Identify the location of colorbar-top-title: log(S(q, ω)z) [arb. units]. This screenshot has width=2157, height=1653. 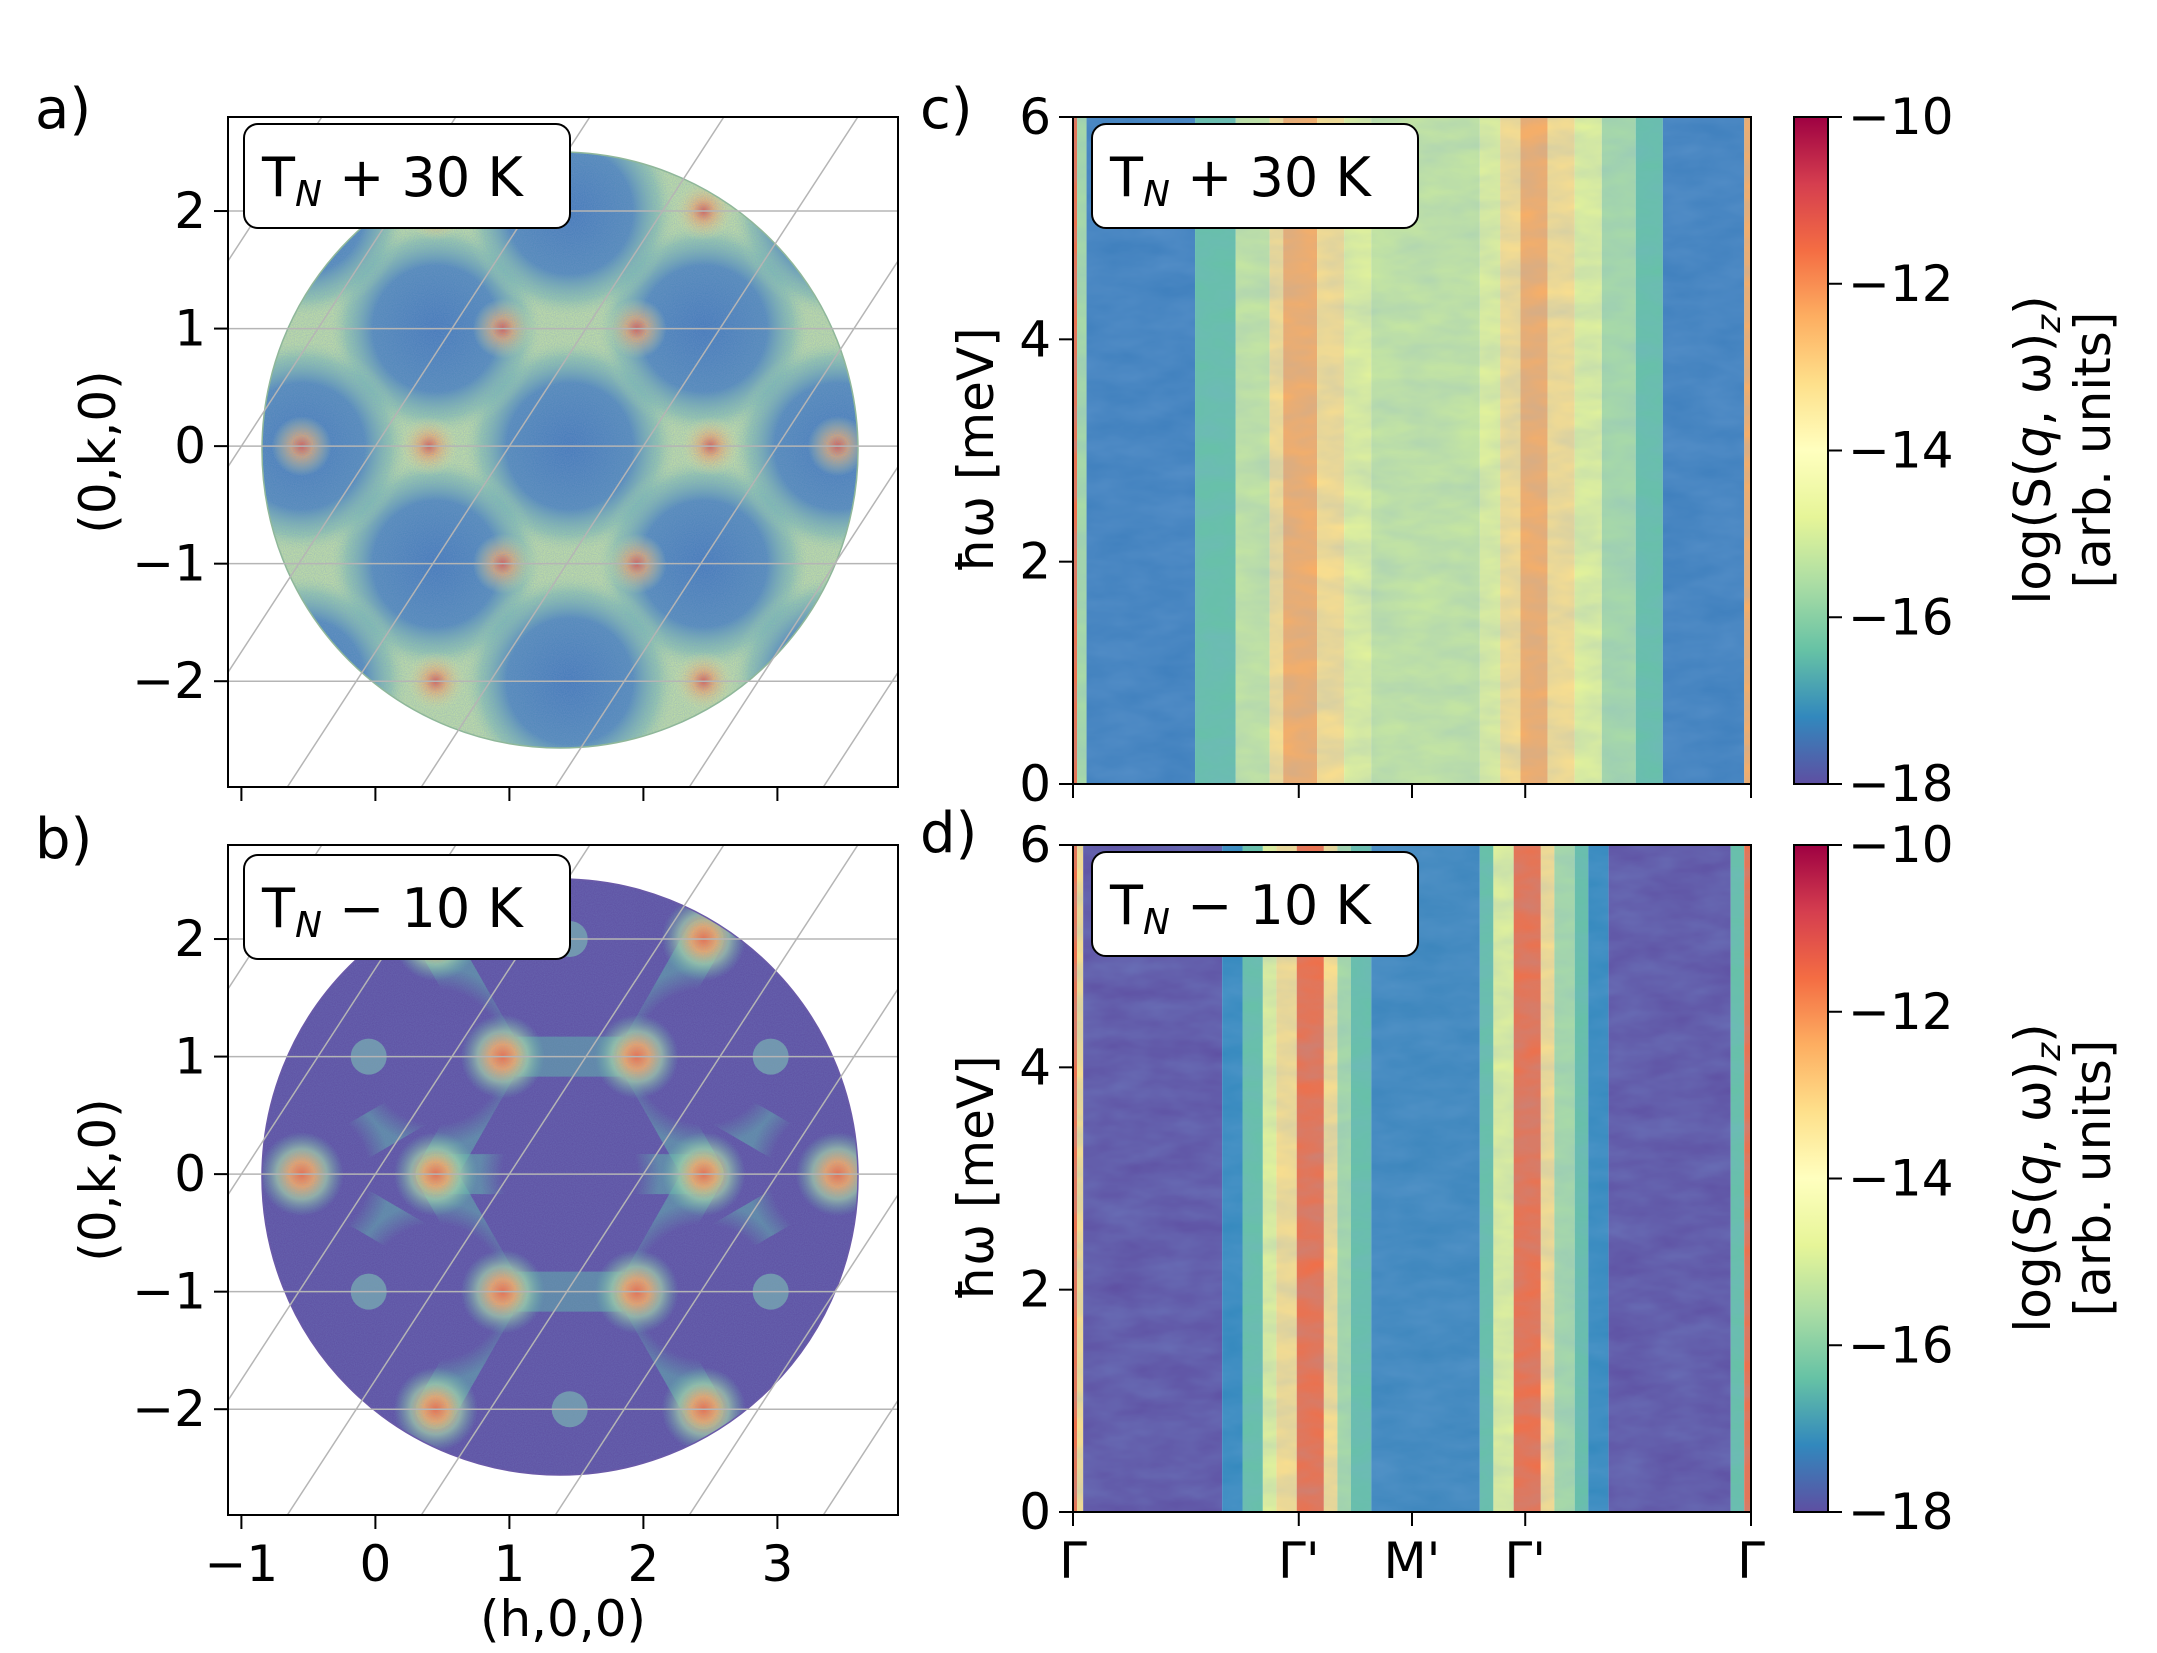
(2063, 449).